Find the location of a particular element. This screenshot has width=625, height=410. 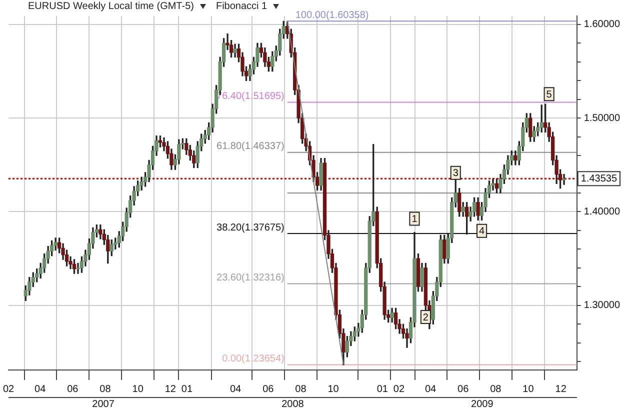

y-tick-label: 1.30000 is located at coordinates (602, 306).